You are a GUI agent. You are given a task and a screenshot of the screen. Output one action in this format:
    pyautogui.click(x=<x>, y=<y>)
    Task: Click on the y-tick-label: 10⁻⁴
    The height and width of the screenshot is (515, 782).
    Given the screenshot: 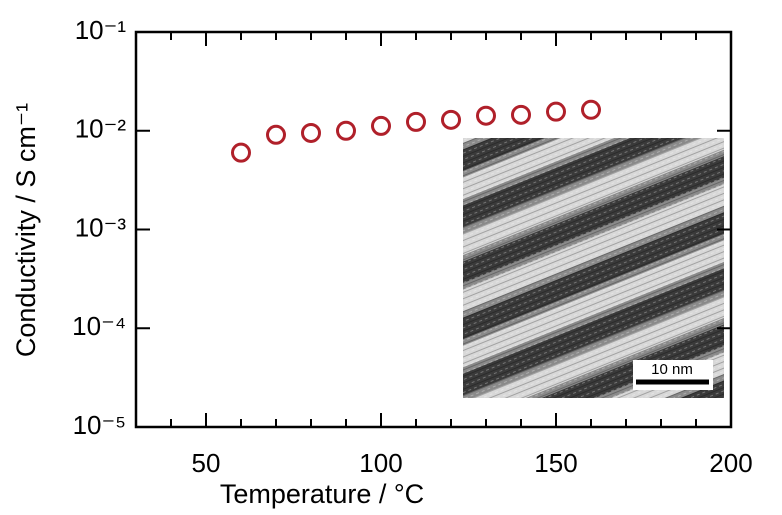 What is the action you would take?
    pyautogui.click(x=99, y=326)
    